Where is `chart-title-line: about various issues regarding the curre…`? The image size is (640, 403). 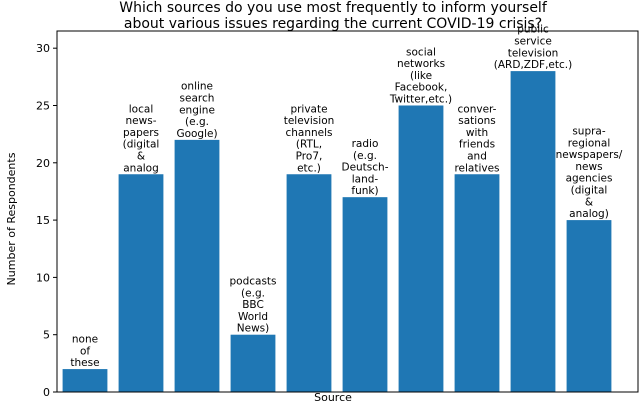 chart-title-line: about various issues regarding the curre… is located at coordinates (333, 24).